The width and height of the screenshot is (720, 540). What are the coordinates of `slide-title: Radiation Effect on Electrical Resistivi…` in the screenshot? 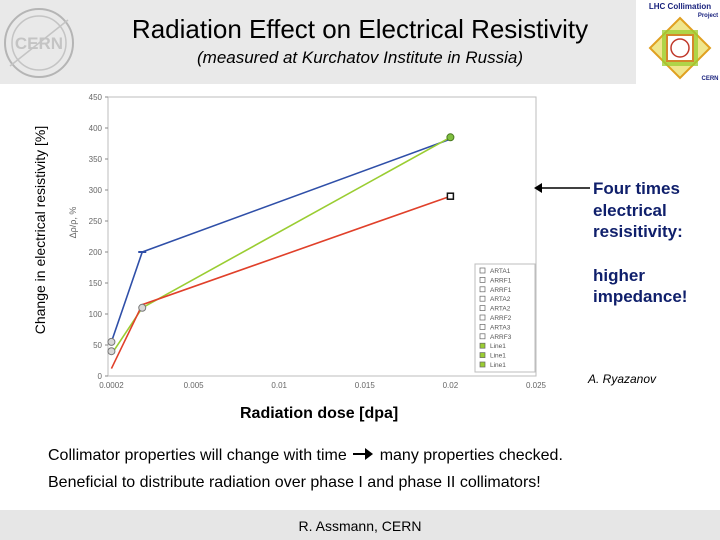 It's located at (360, 29).